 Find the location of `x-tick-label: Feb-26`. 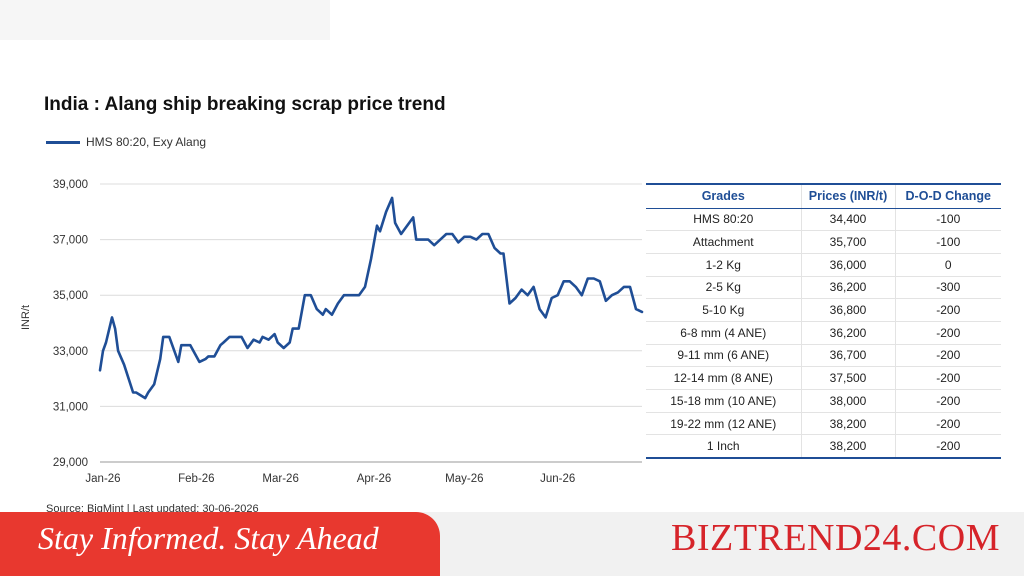

x-tick-label: Feb-26 is located at coordinates (196, 479).